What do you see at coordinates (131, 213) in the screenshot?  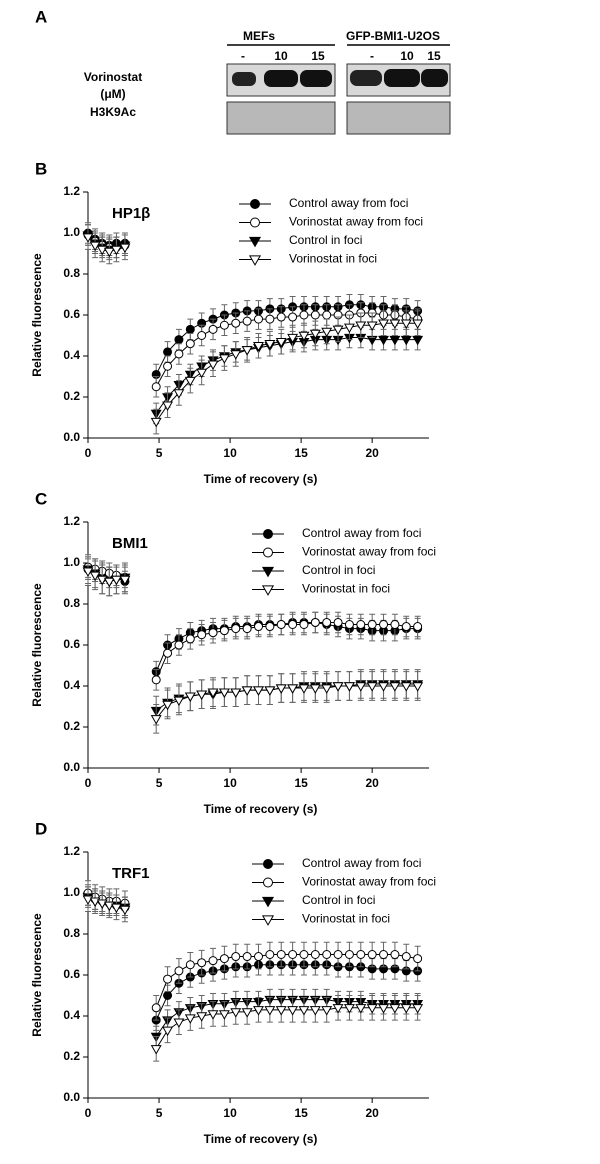 I see `chart-title: HP1β` at bounding box center [131, 213].